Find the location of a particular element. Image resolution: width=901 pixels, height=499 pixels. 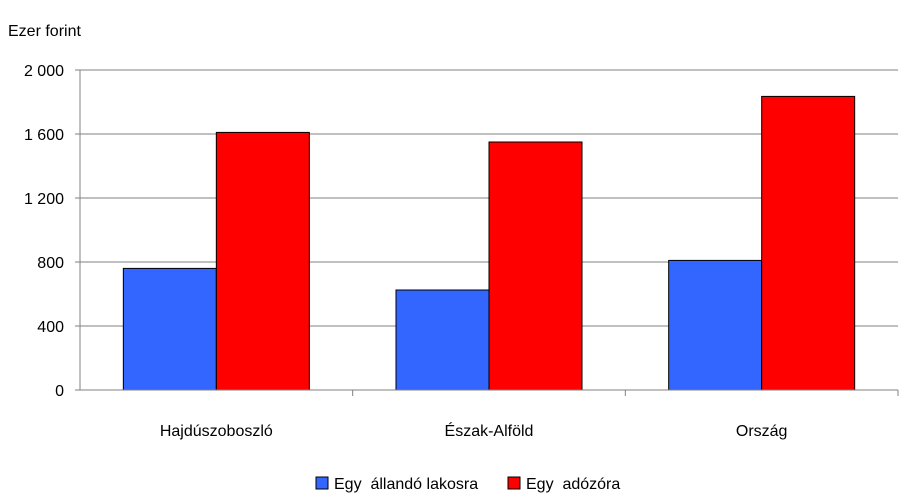

y-tick-label: 800 is located at coordinates (50, 263).